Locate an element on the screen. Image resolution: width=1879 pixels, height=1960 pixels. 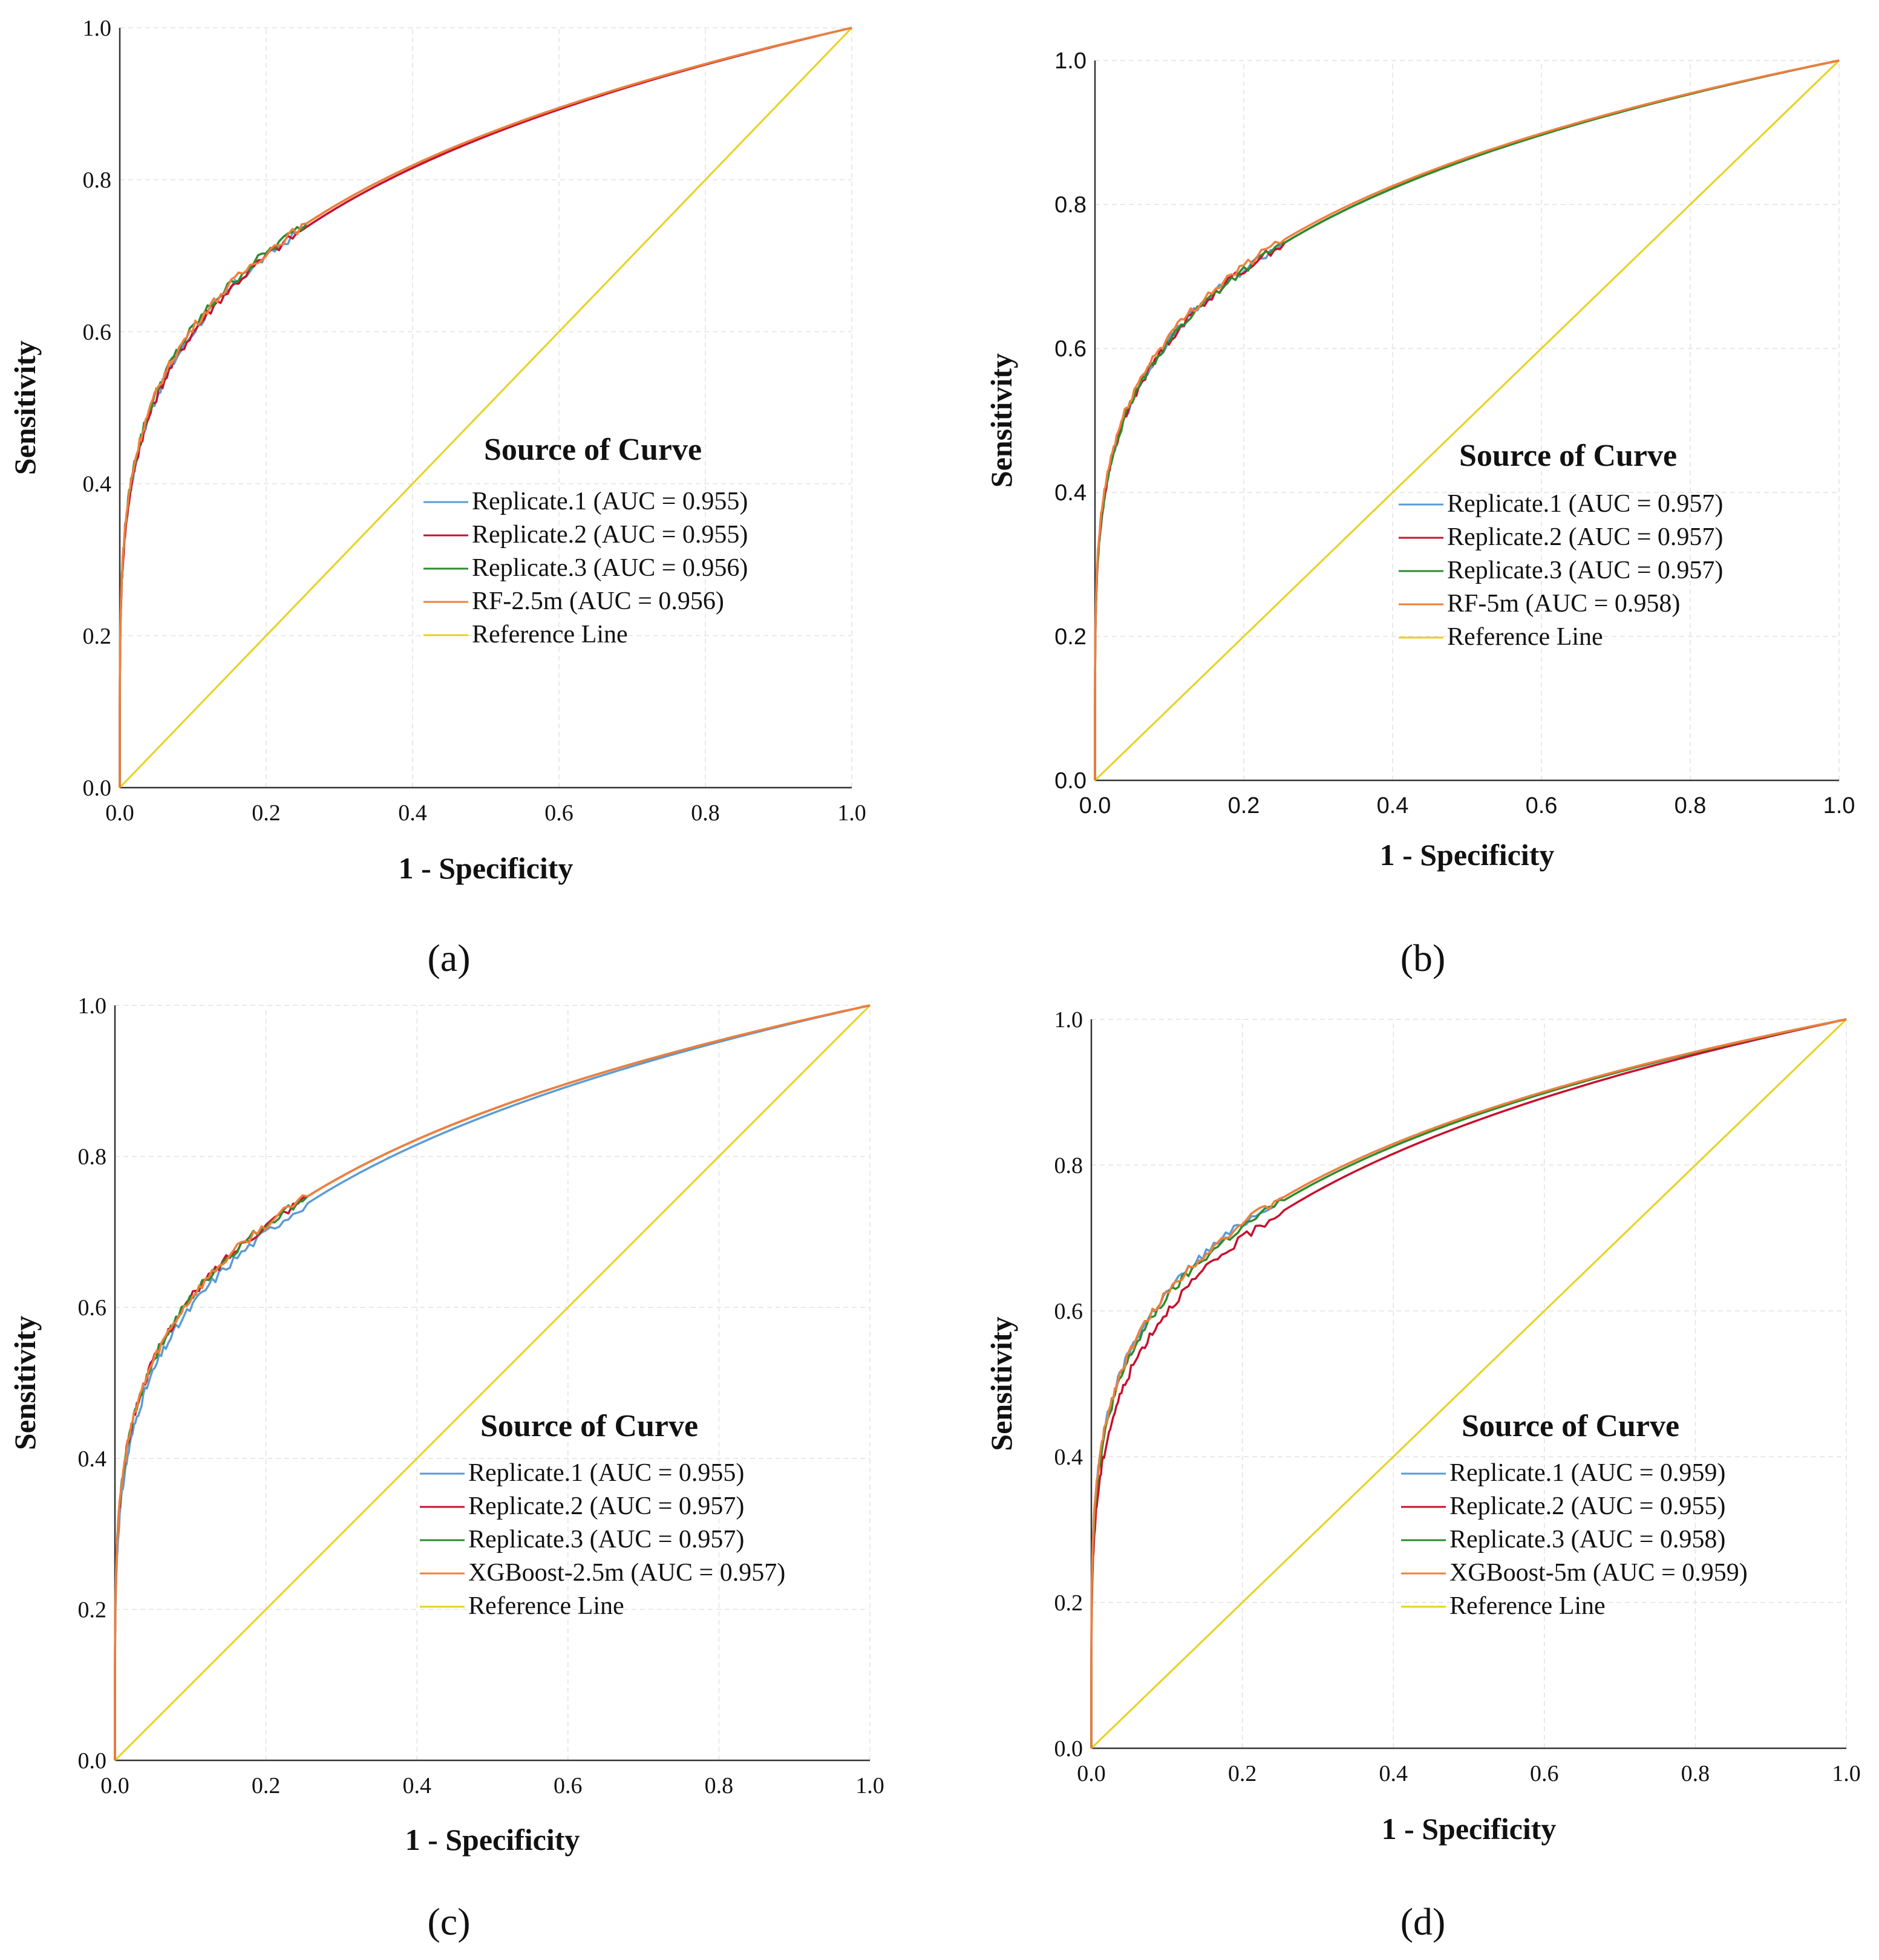
roc-curve-rf-5m is located at coordinates (1467, 419).